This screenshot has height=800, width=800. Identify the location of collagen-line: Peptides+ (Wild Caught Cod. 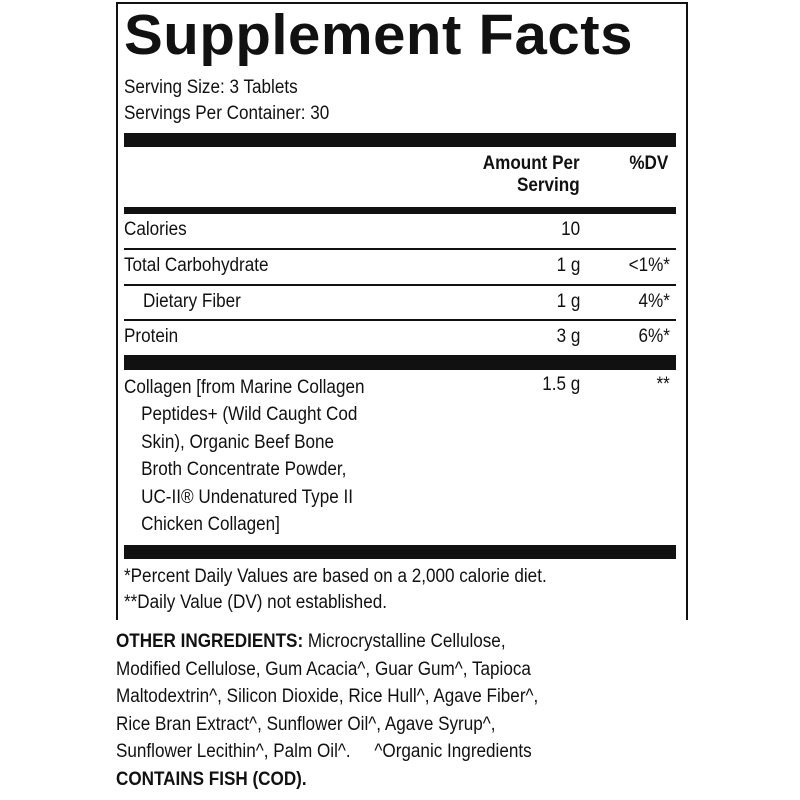
(249, 415).